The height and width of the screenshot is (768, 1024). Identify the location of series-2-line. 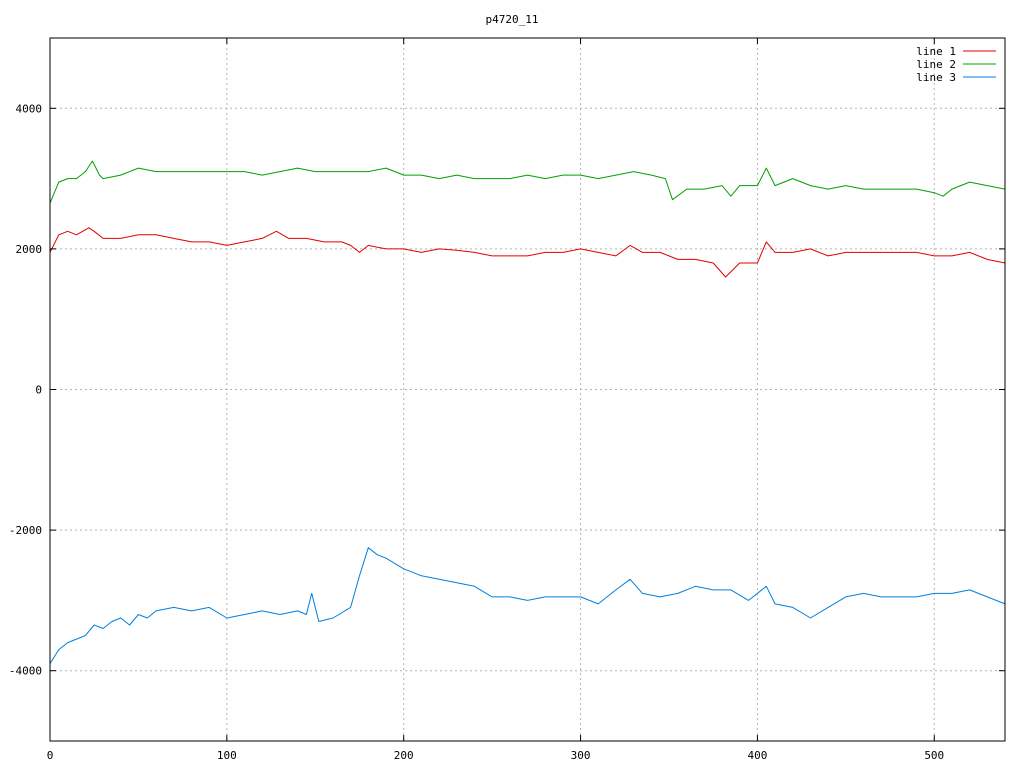
(527, 182).